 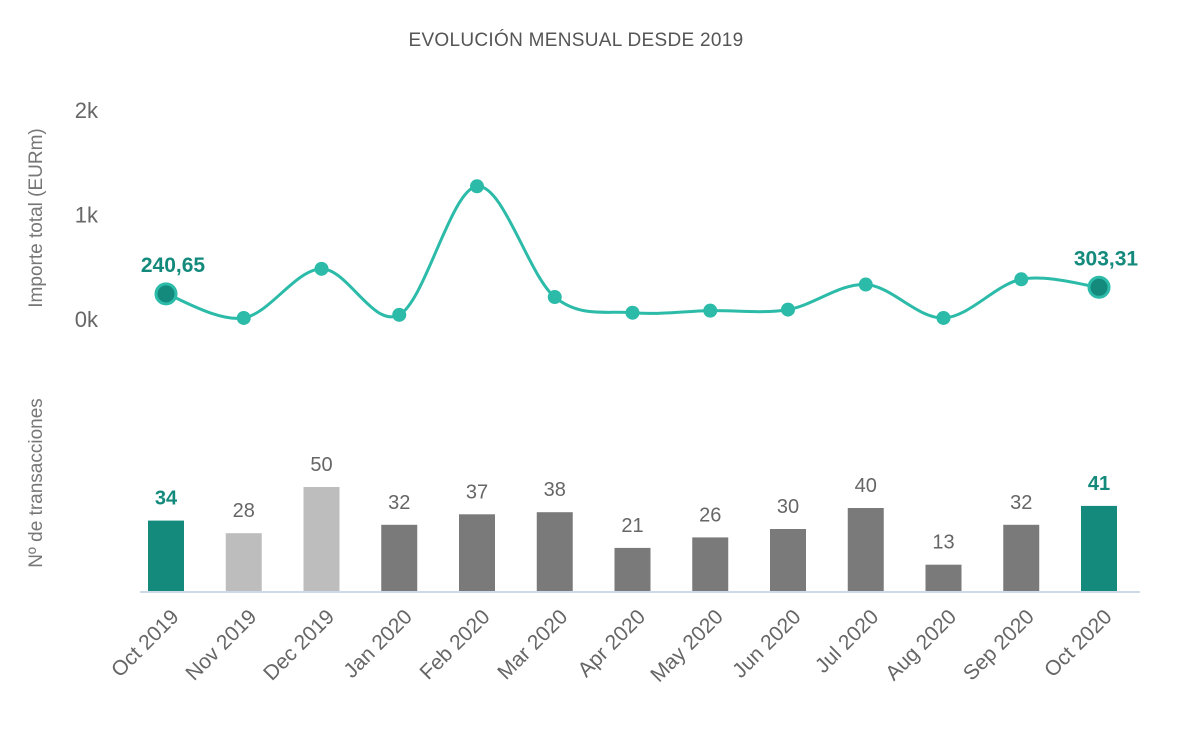 I want to click on x-category-label: Apr 2020, so click(x=612, y=643).